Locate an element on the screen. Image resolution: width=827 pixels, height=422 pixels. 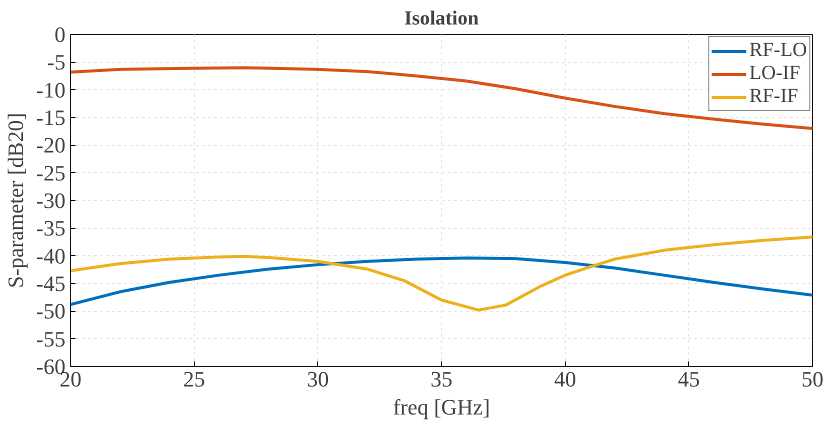
y-tick-label: -5 is located at coordinates (56, 62).